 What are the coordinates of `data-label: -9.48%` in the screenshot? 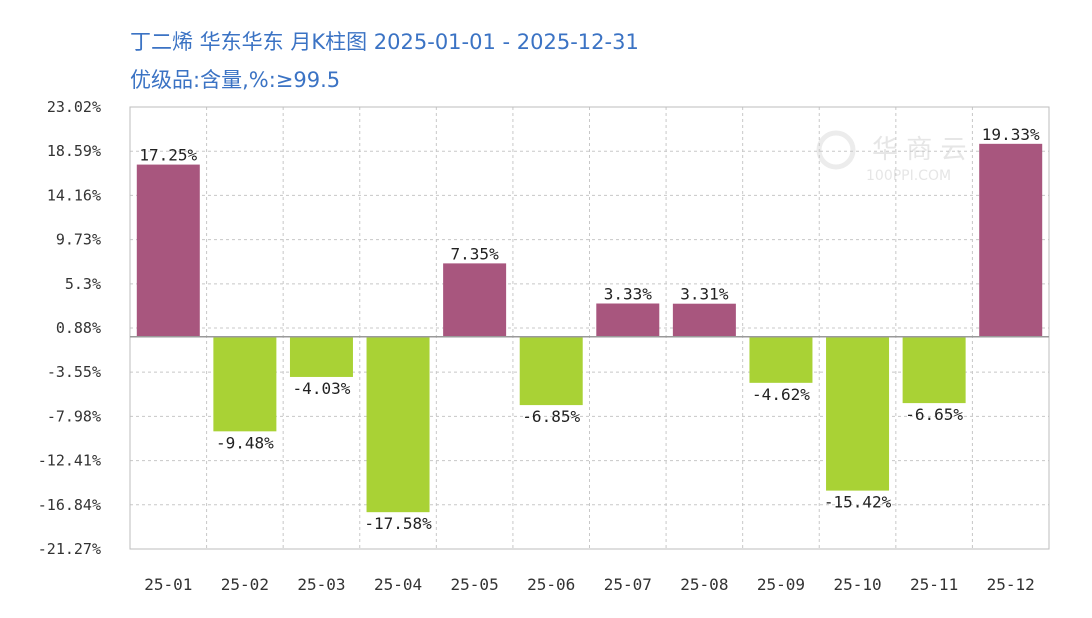 It's located at (245, 442).